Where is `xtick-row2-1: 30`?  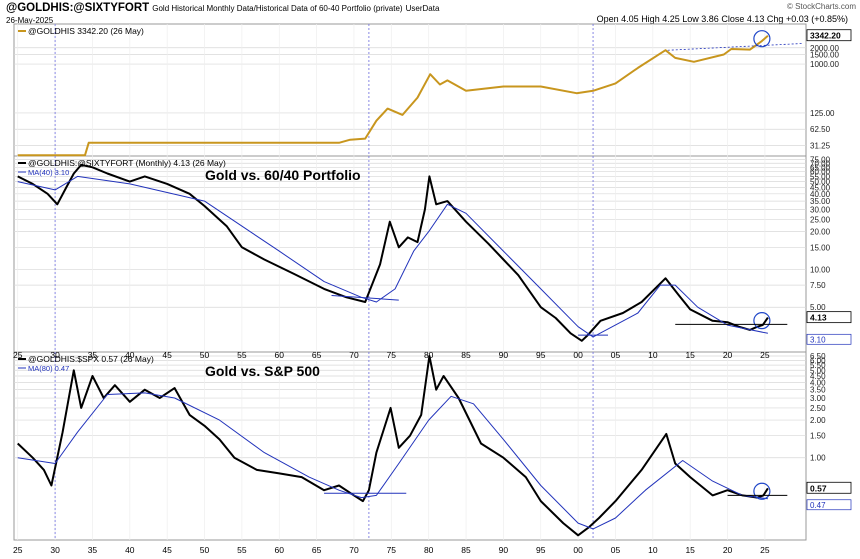
xtick-row2-1: 30 is located at coordinates (55, 550).